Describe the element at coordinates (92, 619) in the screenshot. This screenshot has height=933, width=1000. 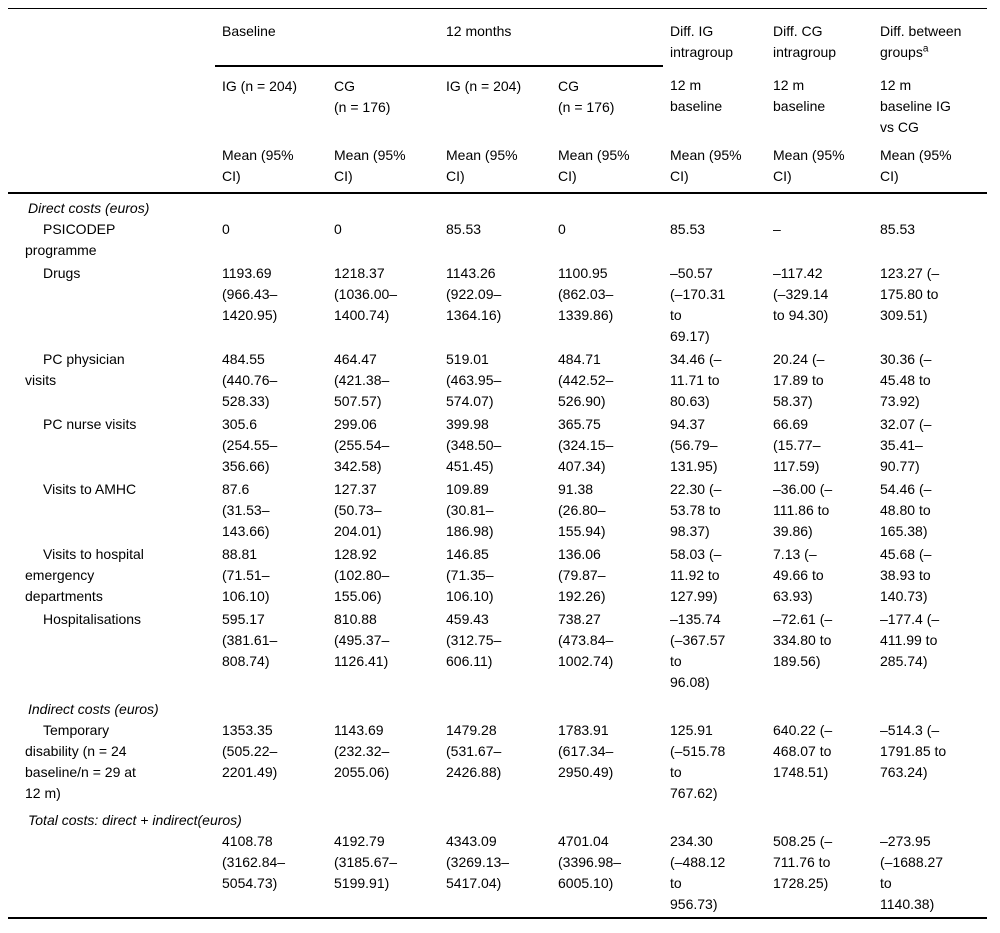
I see `row-label: Hospitalisations` at that location.